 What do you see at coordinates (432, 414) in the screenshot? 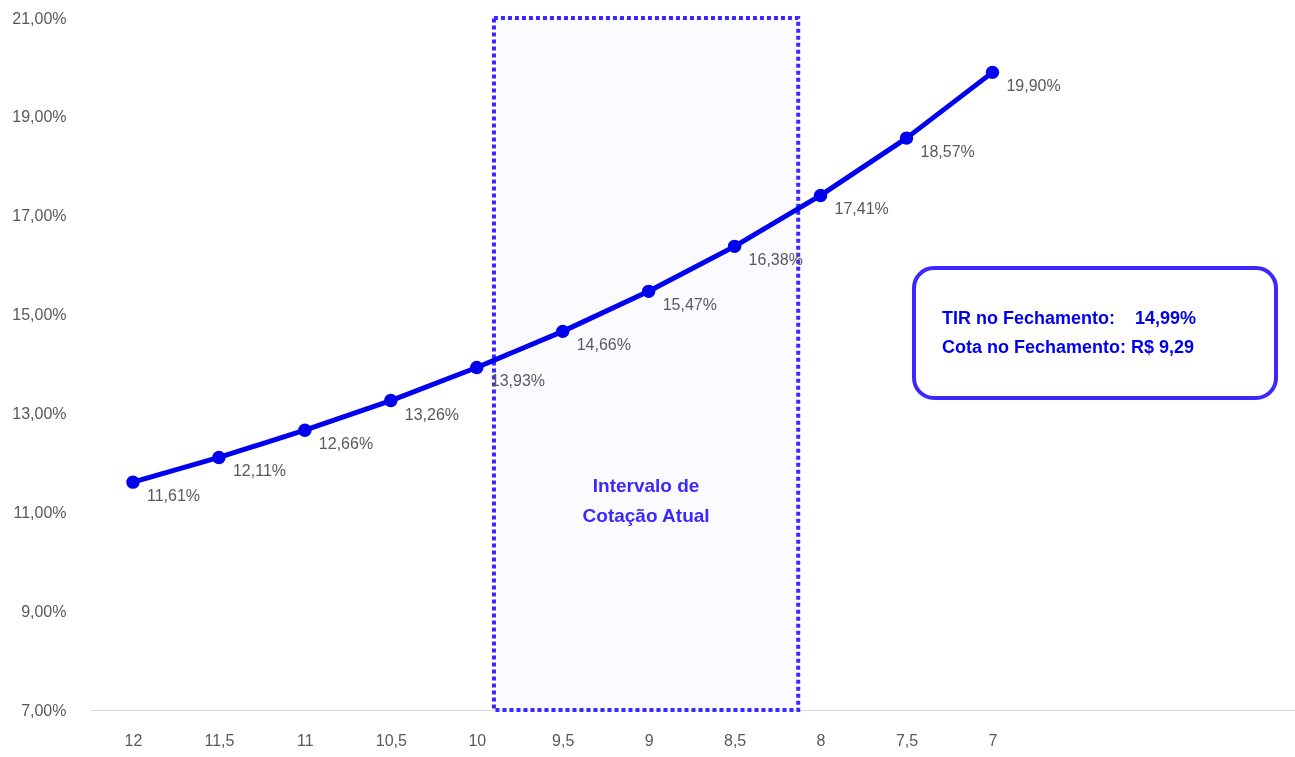
I see `data-label: 13,26%` at bounding box center [432, 414].